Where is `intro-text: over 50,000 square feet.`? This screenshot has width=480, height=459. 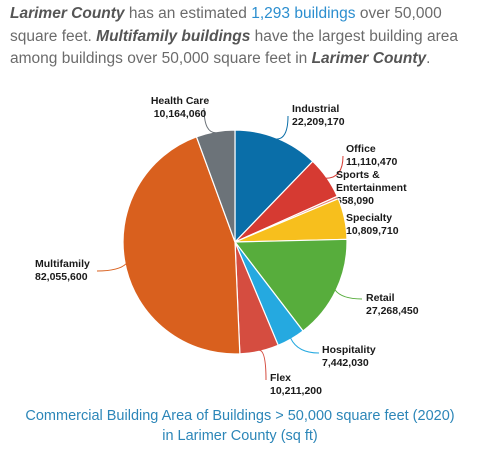
intro-text: over 50,000 square feet. is located at coordinates (226, 25).